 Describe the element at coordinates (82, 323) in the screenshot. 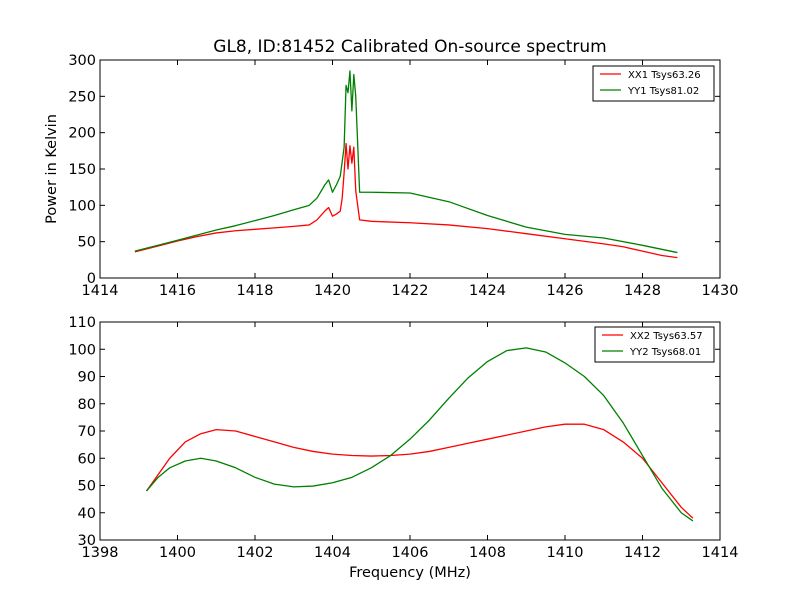

I see `bottom-chart-y-tick-label: 110` at that location.